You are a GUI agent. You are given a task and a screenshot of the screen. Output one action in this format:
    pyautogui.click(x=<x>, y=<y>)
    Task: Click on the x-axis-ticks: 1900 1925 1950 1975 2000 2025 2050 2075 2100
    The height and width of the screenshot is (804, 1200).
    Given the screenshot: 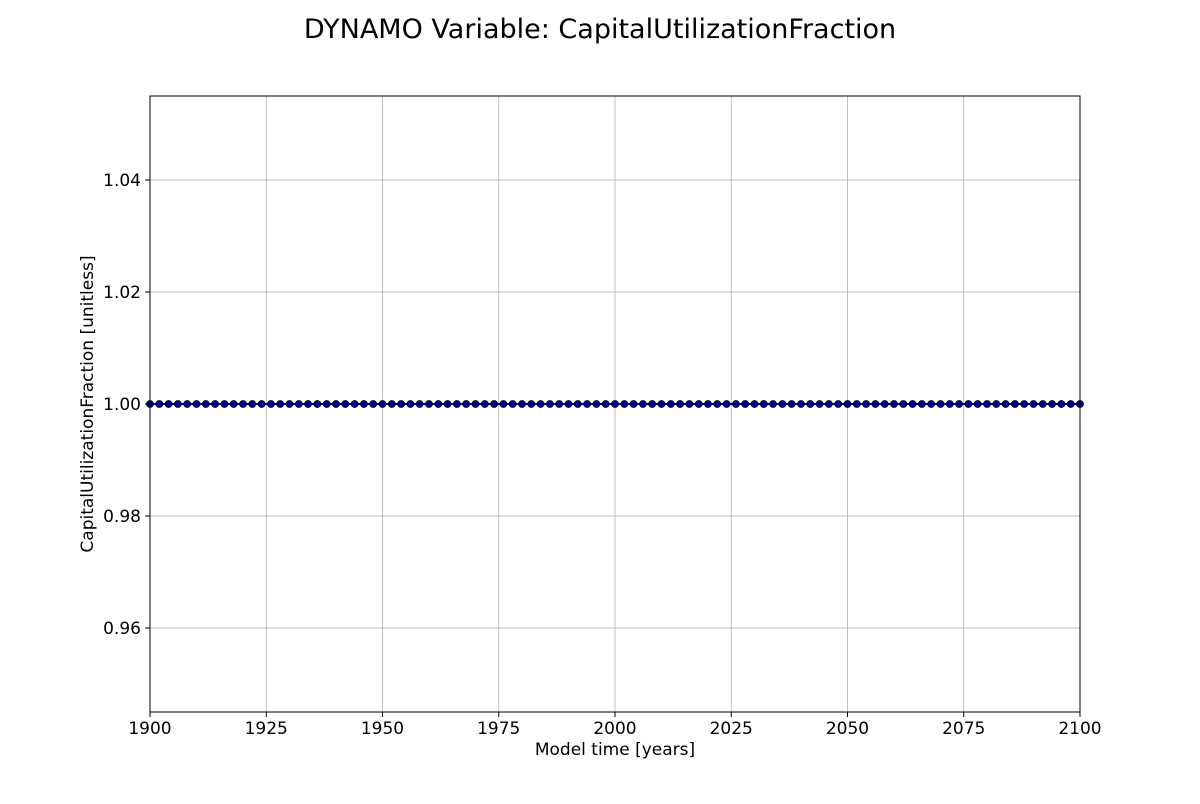 What is the action you would take?
    pyautogui.click(x=615, y=725)
    